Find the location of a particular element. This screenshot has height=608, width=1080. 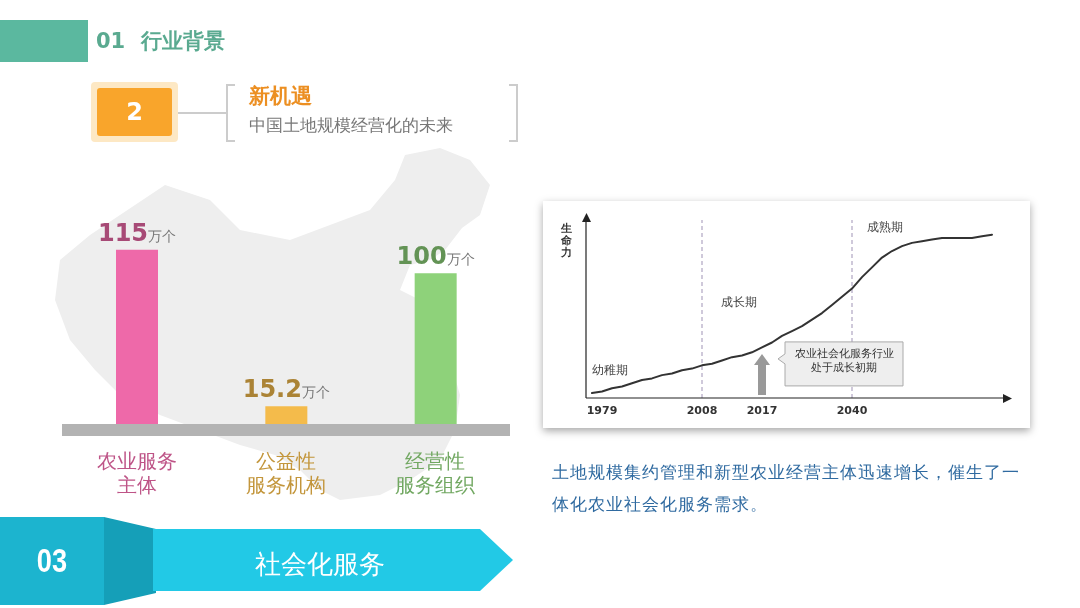

x-tick-label: 2040 is located at coordinates (852, 410).